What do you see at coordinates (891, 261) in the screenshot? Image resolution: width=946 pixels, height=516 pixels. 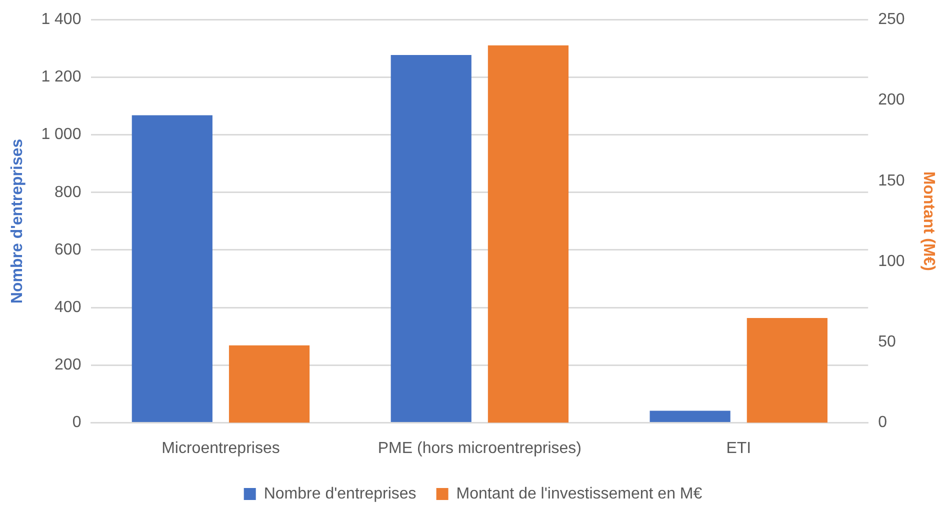 I see `y2-tick-label: 100` at bounding box center [891, 261].